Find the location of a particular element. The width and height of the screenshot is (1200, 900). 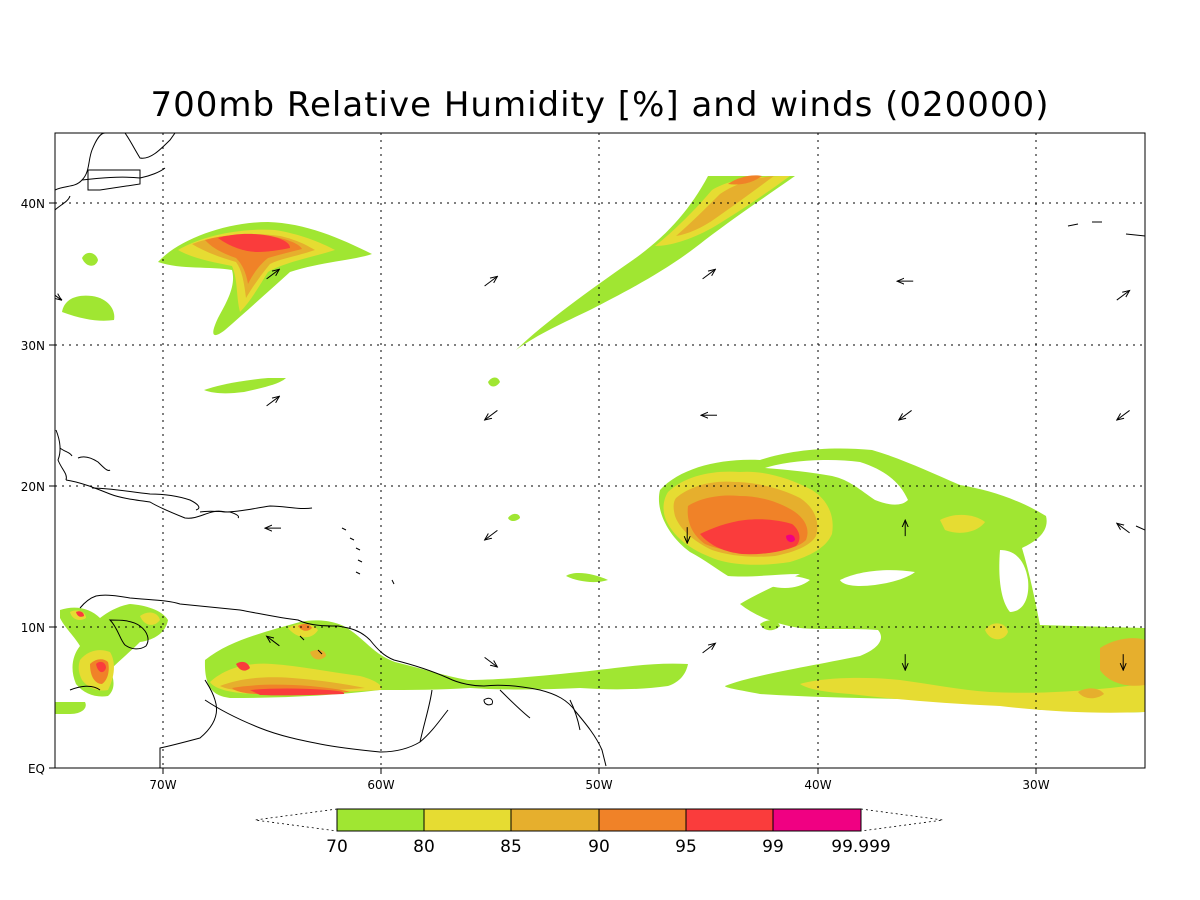

lat-label-20n: 20N is located at coordinates (33, 487).